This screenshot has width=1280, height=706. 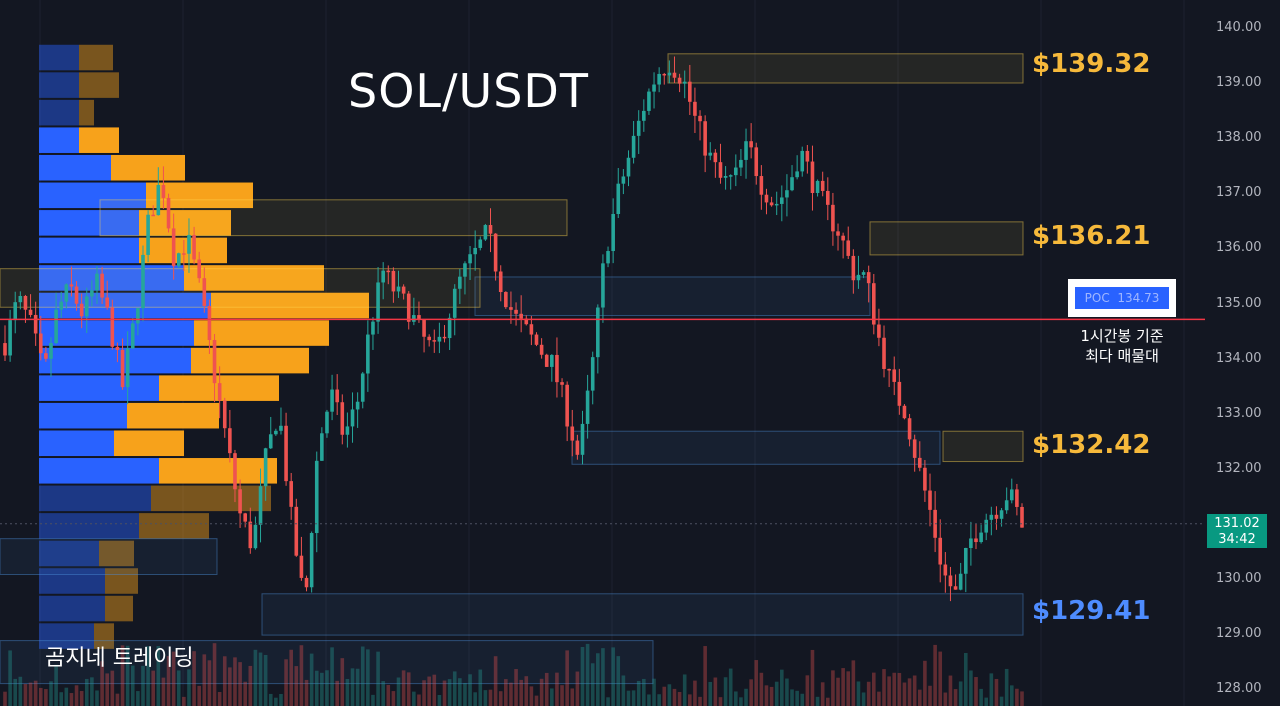 I want to click on level-zone, so click(x=672, y=296).